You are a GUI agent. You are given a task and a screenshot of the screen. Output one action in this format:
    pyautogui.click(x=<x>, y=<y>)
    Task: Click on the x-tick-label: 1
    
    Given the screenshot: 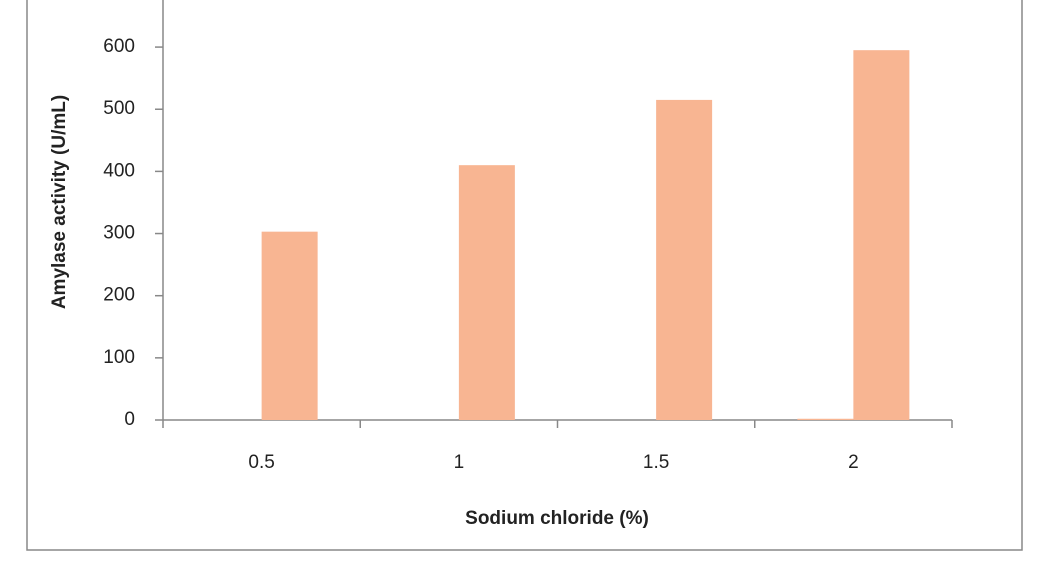 What is the action you would take?
    pyautogui.click(x=459, y=462)
    